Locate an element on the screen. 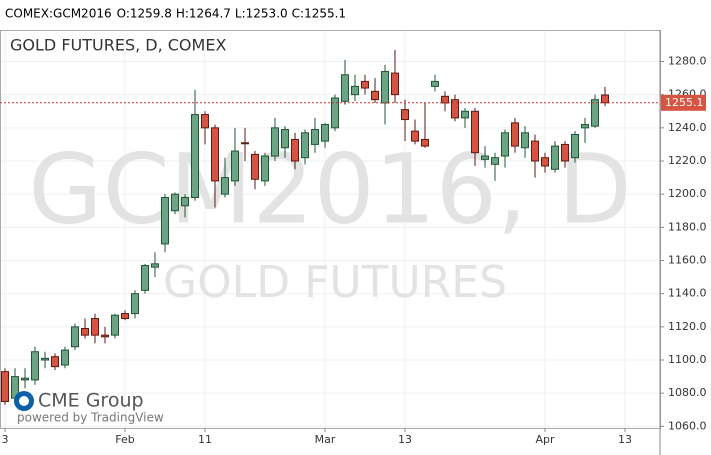  y-tick-label: 1280.0 is located at coordinates (687, 61).